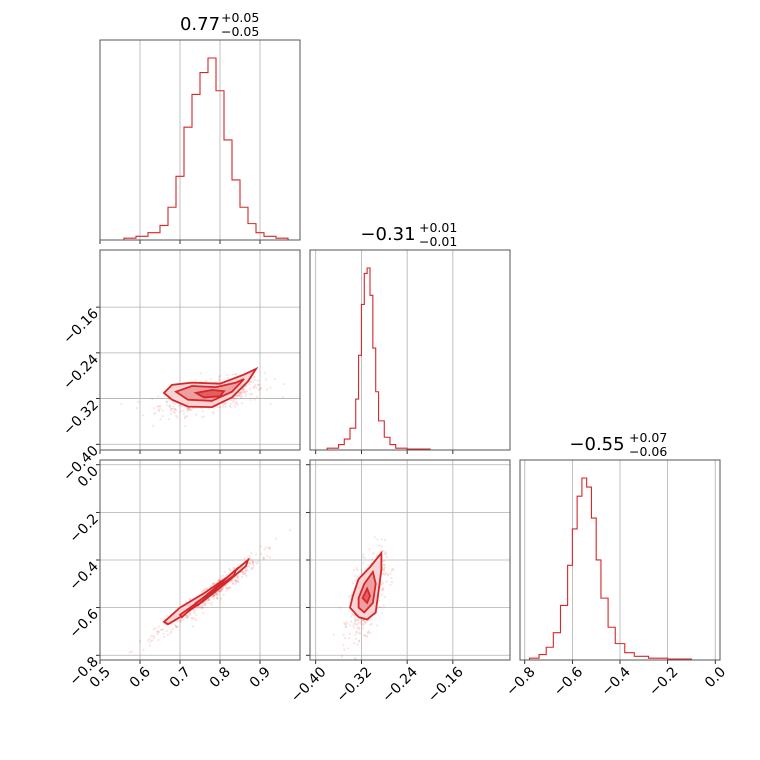 This screenshot has height=760, width=760. What do you see at coordinates (438, 241) in the screenshot?
I see `title-param-1-minus: −0.01` at bounding box center [438, 241].